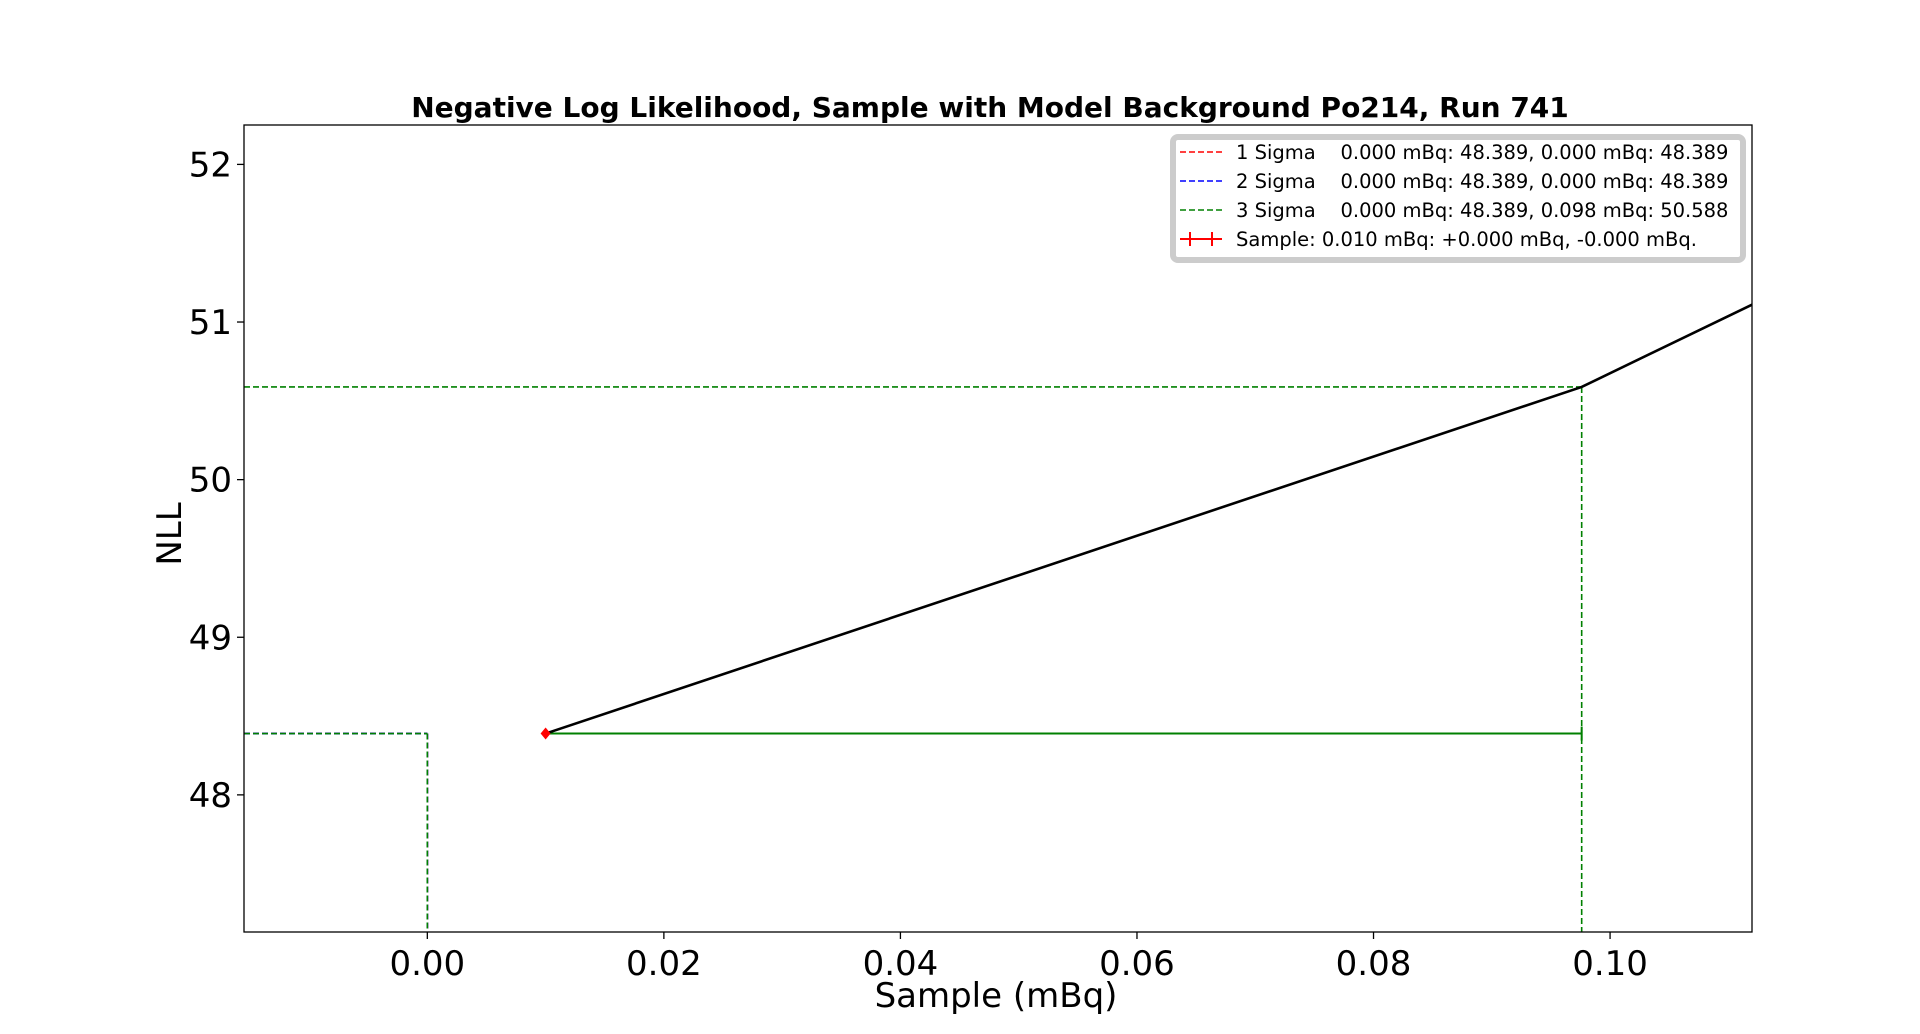 Image resolution: width=1920 pixels, height=1034 pixels. I want to click on y-tick-label: 50, so click(210, 481).